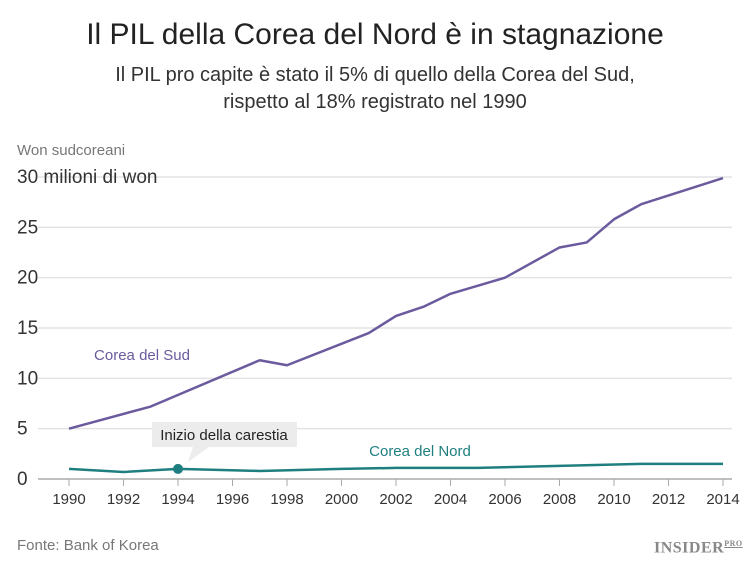  I want to click on annotation-box, so click(224, 442).